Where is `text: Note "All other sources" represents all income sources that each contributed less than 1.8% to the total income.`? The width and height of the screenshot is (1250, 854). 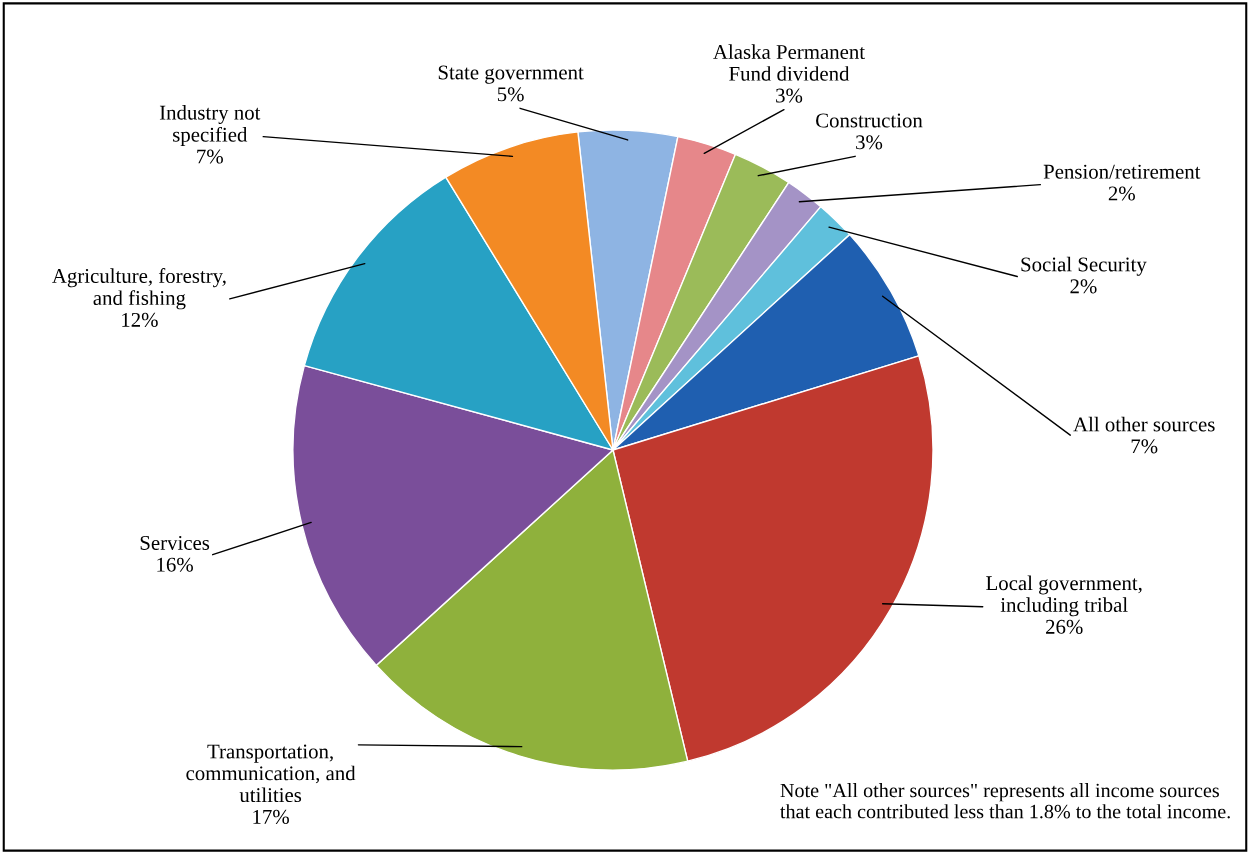 text: Note "All other sources" represents all income sources that each contributed less than 1.8% to the total income. is located at coordinates (1005, 801).